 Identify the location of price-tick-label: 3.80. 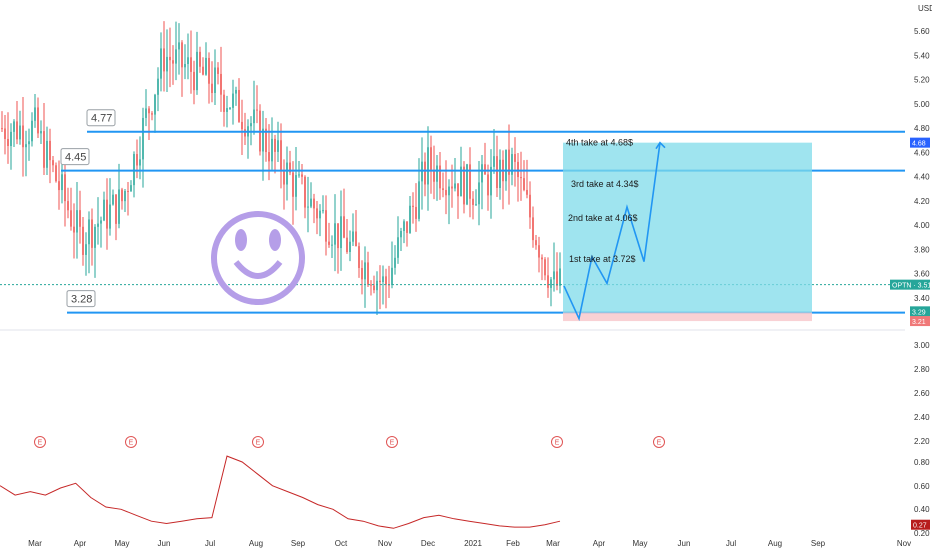
(922, 249).